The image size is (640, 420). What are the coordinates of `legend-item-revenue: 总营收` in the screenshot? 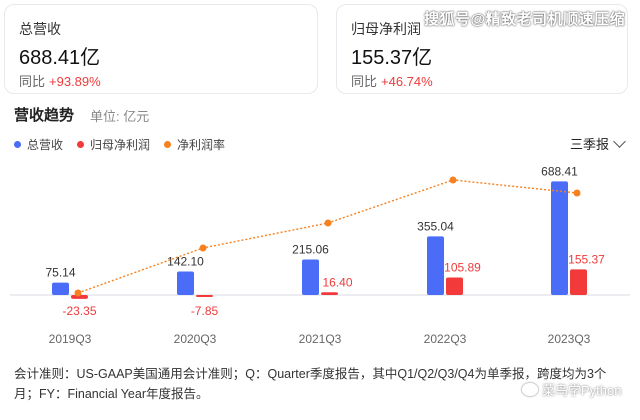 It's located at (38, 144).